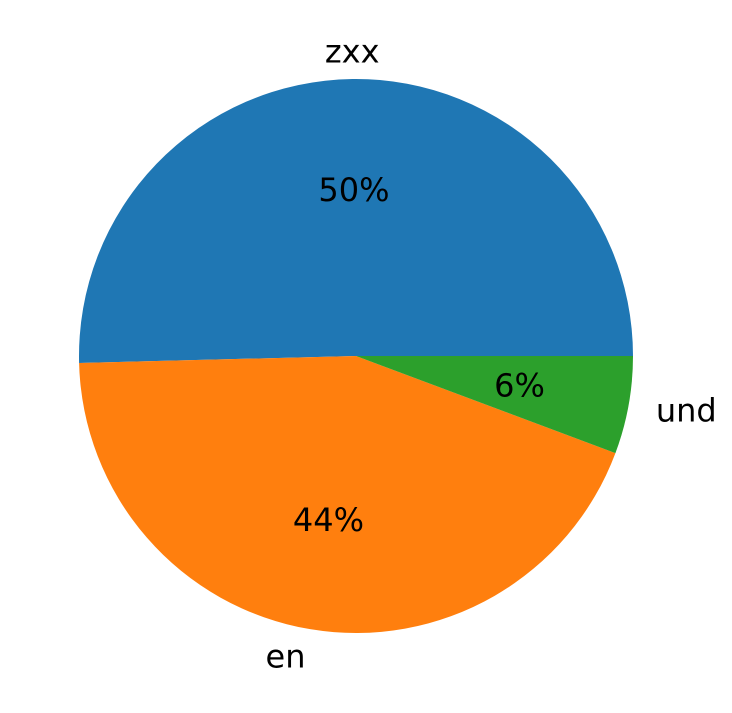 The width and height of the screenshot is (732, 713). What do you see at coordinates (519, 386) in the screenshot?
I see `pie-percent-label-und: 6%` at bounding box center [519, 386].